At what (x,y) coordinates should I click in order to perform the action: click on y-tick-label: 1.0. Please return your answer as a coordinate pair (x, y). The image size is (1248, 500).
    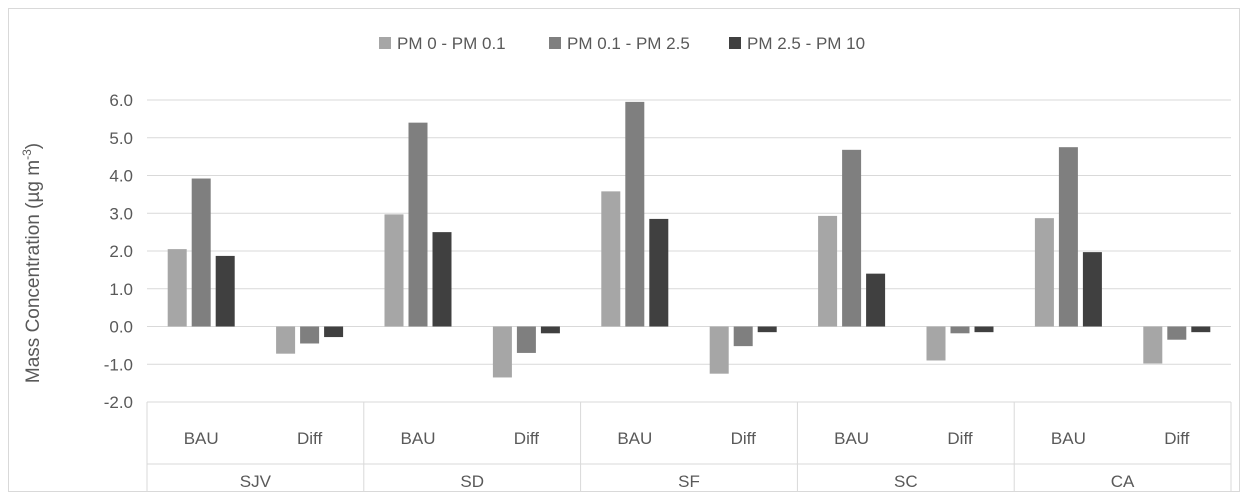
    Looking at the image, I should click on (121, 289).